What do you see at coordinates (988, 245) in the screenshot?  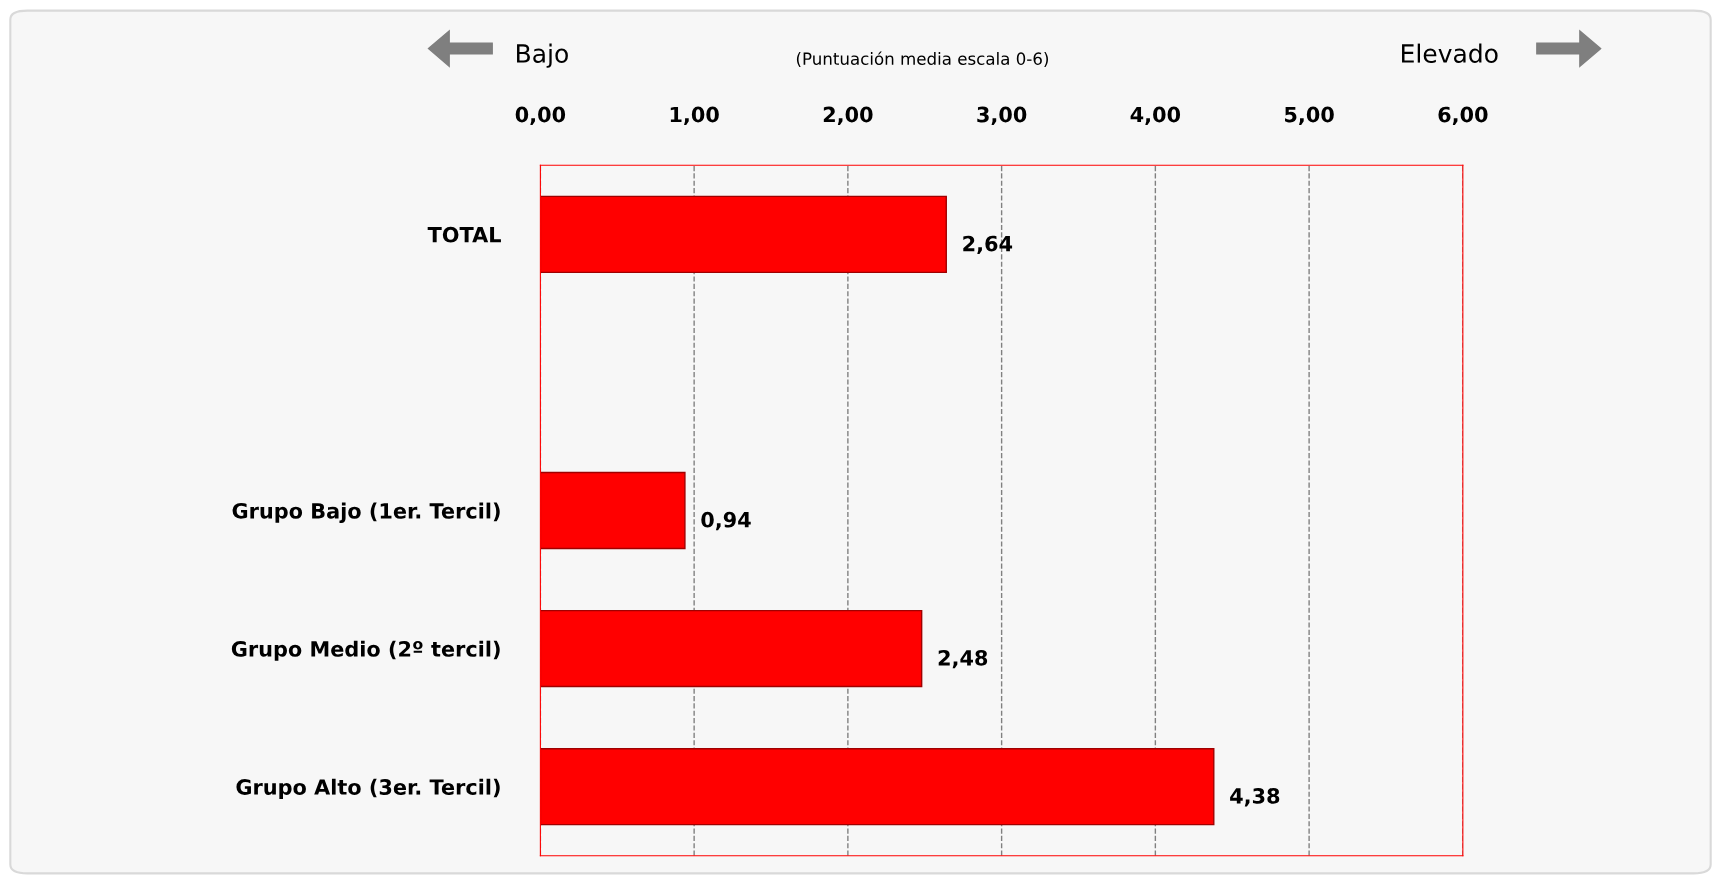 I see `data-label: 2,64` at bounding box center [988, 245].